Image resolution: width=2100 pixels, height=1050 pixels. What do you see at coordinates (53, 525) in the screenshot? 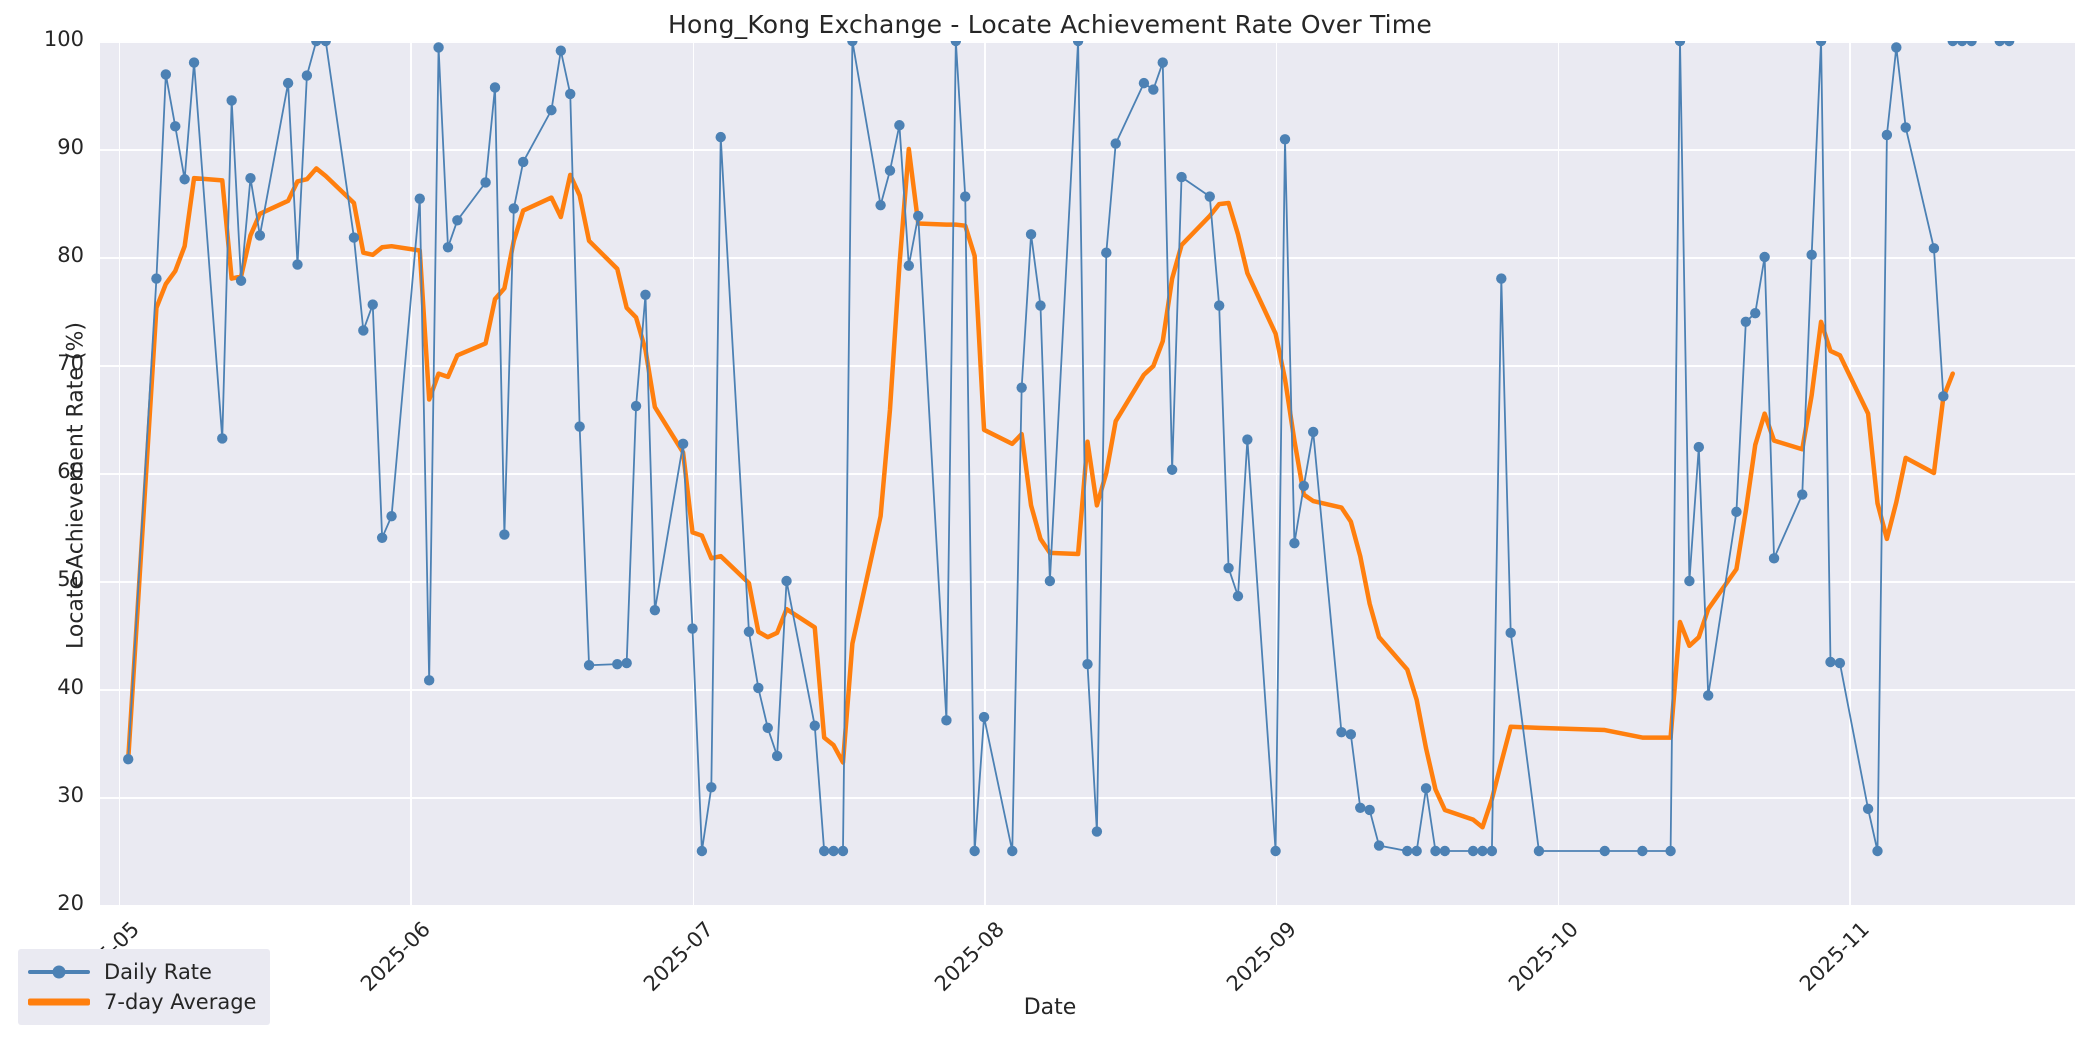
I see `y-axis-label-wrap: Locate Achievement Rate (%)` at bounding box center [53, 525].